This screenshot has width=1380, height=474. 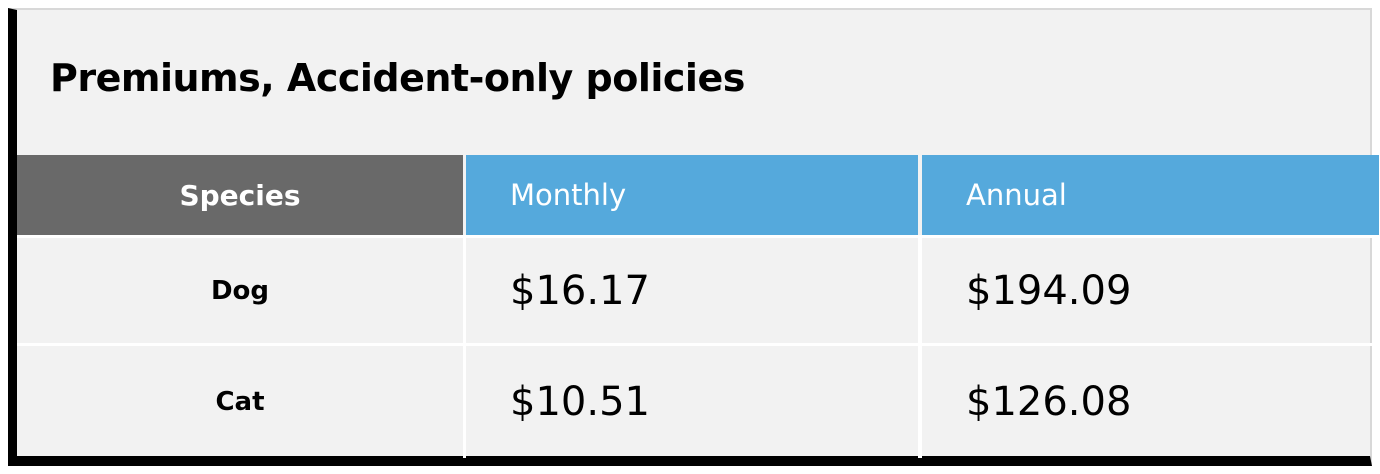 What do you see at coordinates (240, 195) in the screenshot?
I see `column-header: Species` at bounding box center [240, 195].